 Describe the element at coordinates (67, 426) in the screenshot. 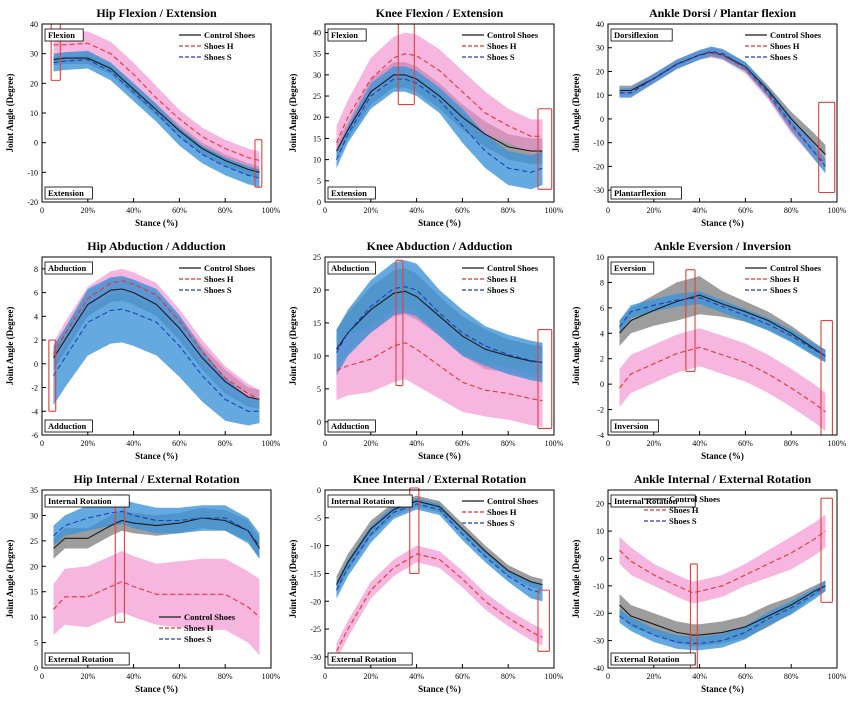

I see `annotation-bottom: Adduction` at that location.